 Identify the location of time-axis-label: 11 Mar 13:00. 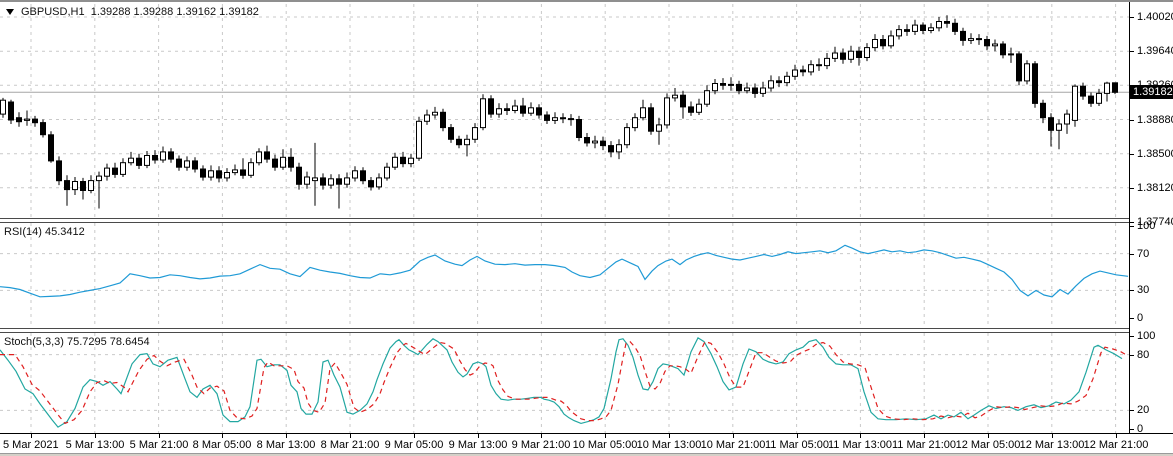
(860, 445).